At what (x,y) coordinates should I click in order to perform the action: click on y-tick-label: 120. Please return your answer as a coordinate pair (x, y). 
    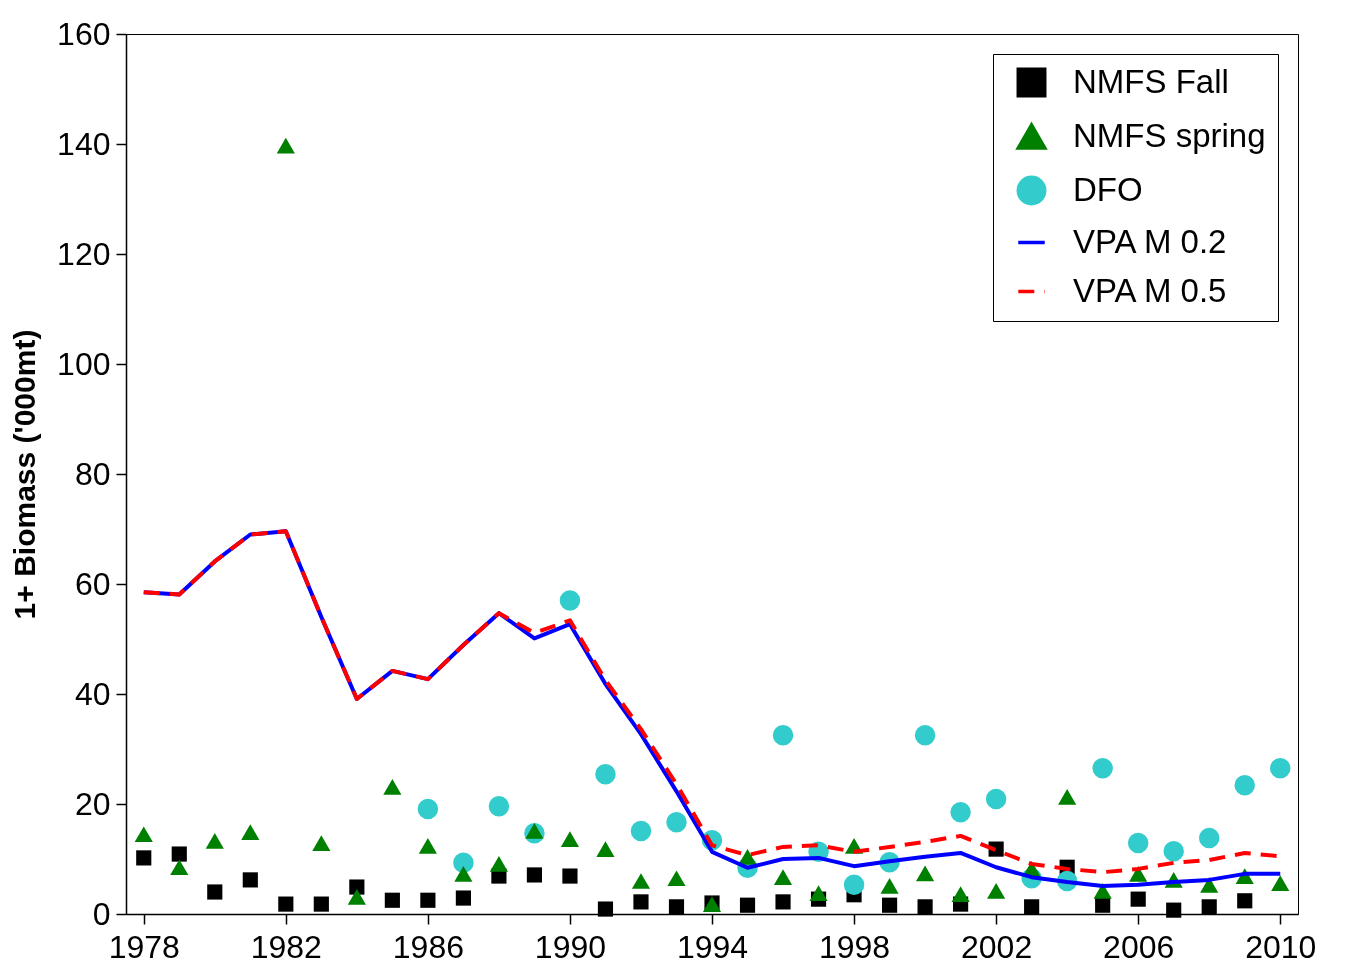
    Looking at the image, I should click on (84, 253).